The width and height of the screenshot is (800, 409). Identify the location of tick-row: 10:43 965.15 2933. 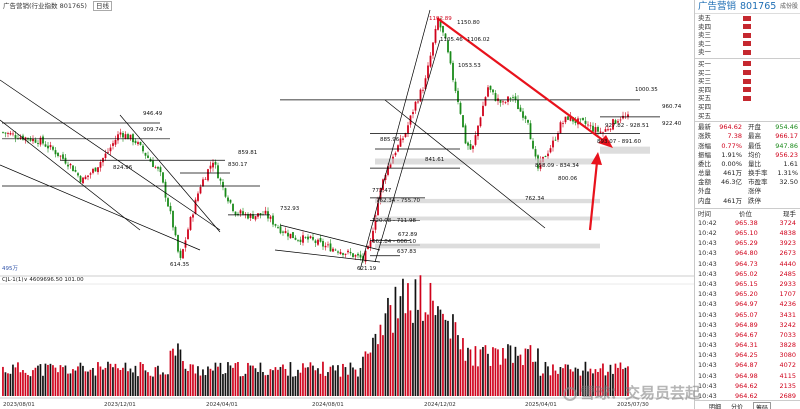
(747, 284).